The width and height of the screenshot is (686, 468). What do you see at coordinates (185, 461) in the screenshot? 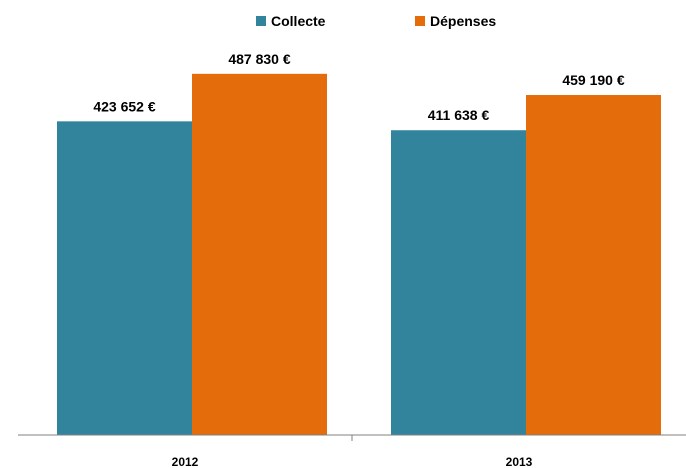
I see `x-tick-label-2012: 2012` at bounding box center [185, 461].